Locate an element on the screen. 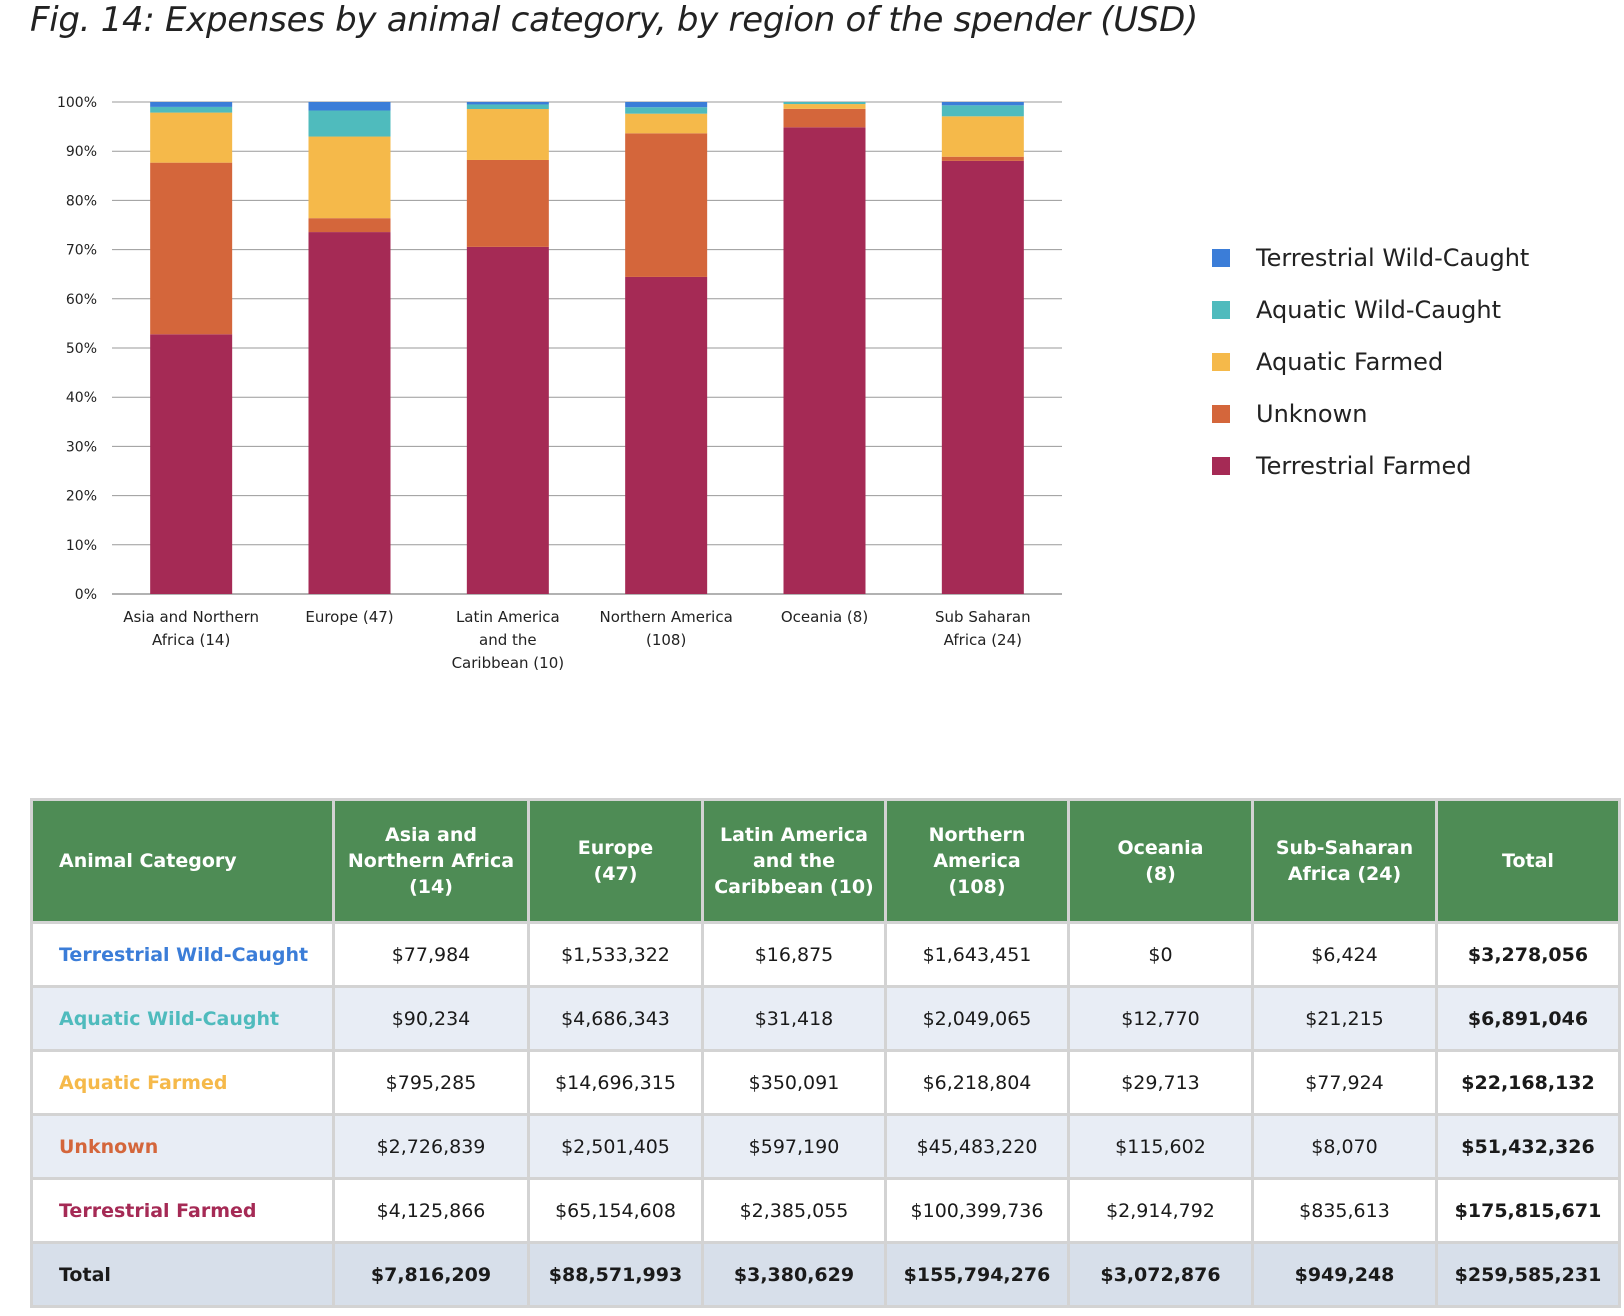  y-tick-label: 100% is located at coordinates (77, 103).